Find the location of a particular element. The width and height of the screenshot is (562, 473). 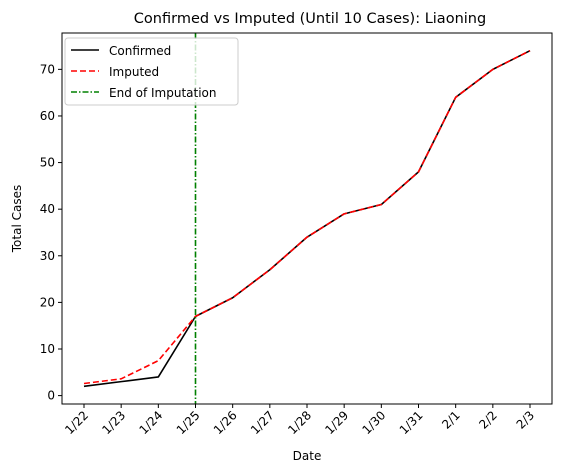

x-tick-label: 2/2 is located at coordinates (488, 420).